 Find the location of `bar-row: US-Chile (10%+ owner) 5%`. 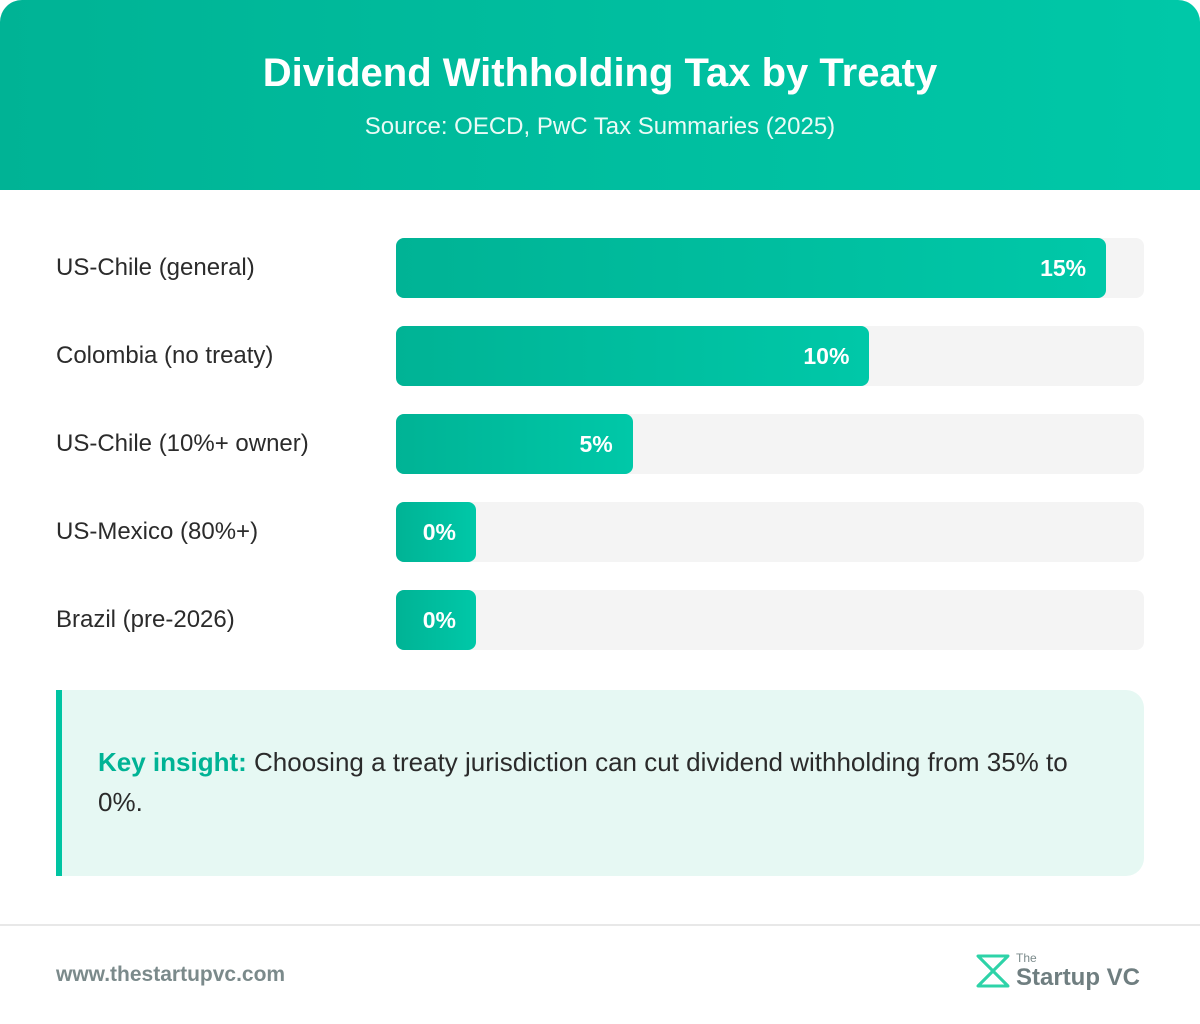

bar-row: US-Chile (10%+ owner) 5% is located at coordinates (600, 444).